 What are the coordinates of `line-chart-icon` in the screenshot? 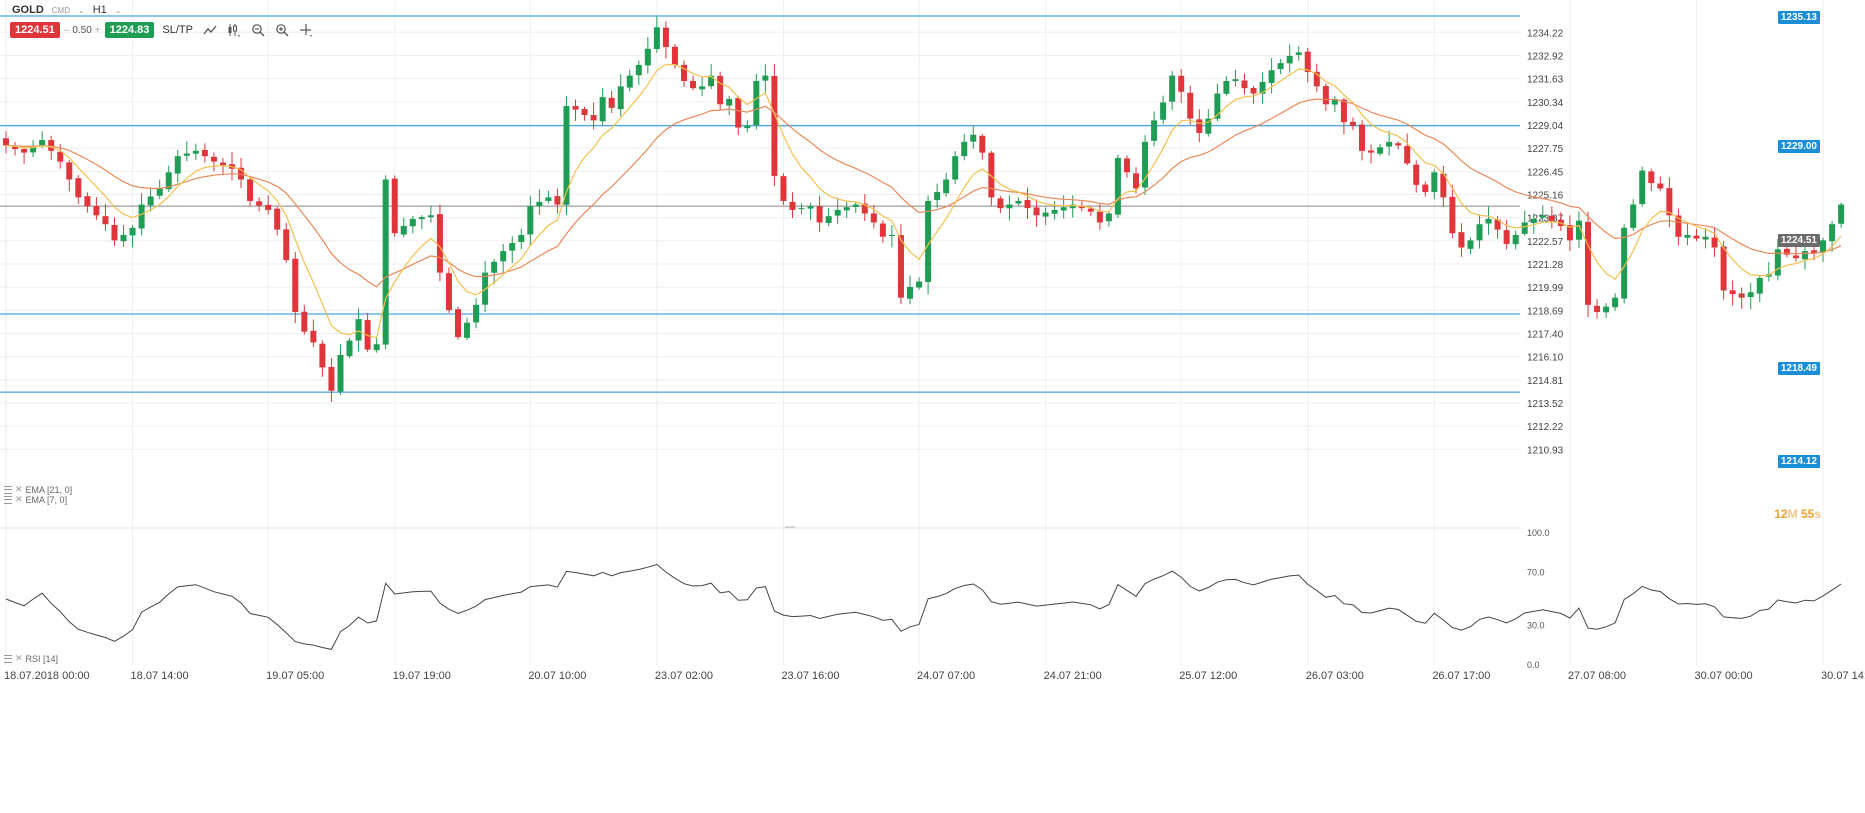 It's located at (210, 30).